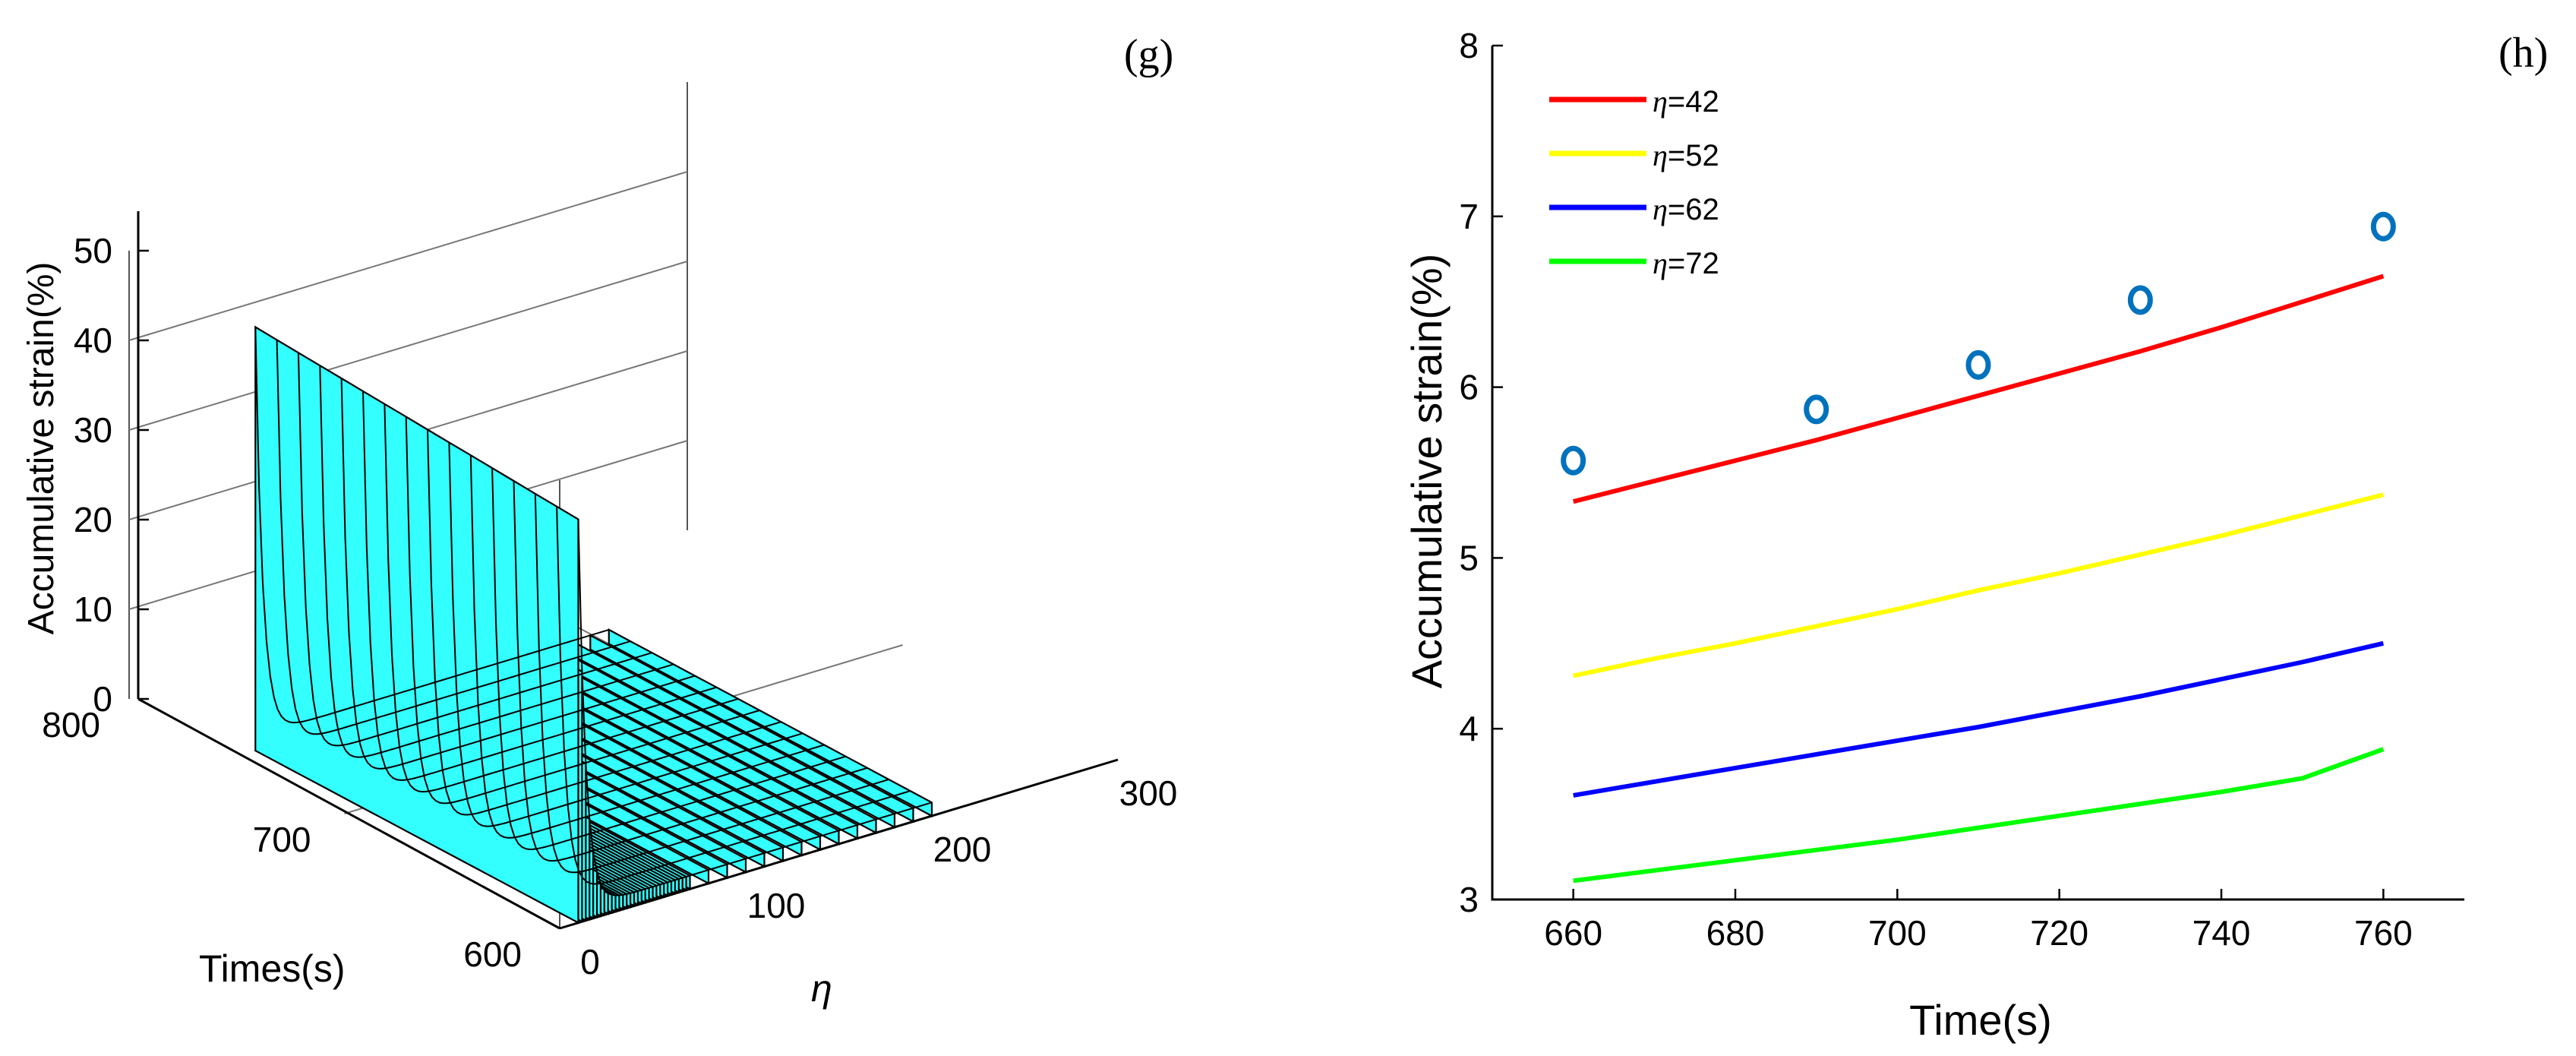 This screenshot has width=2576, height=1056. What do you see at coordinates (590, 962) in the screenshot?
I see `eta-tick-label: 0` at bounding box center [590, 962].